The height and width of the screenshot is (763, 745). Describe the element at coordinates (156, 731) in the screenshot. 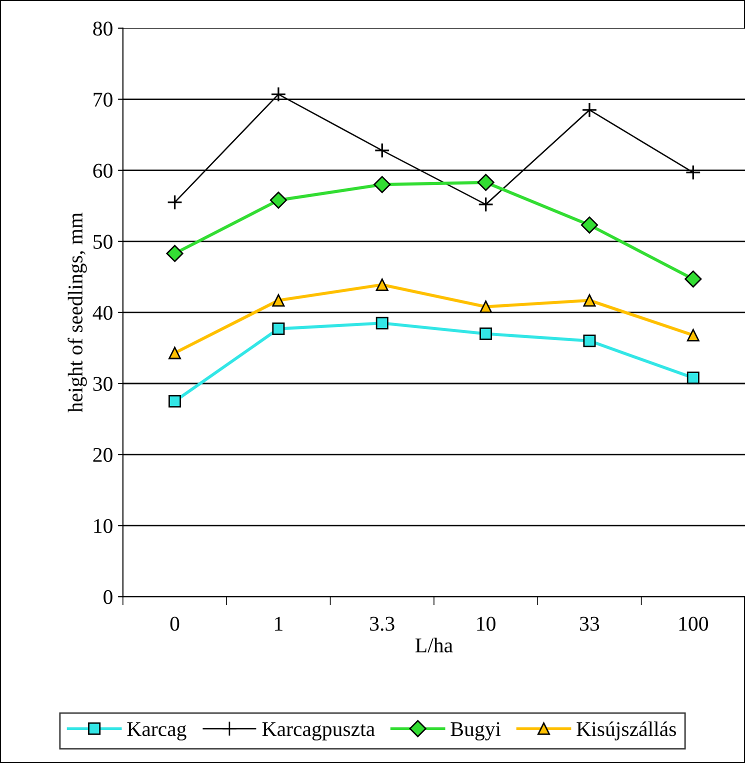

I see `legend-label: Karcag` at that location.